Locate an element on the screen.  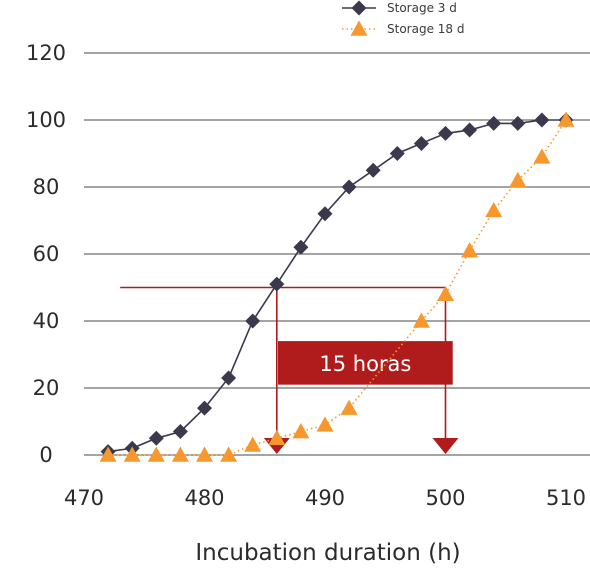
x-tick-label: 510 is located at coordinates (566, 498).